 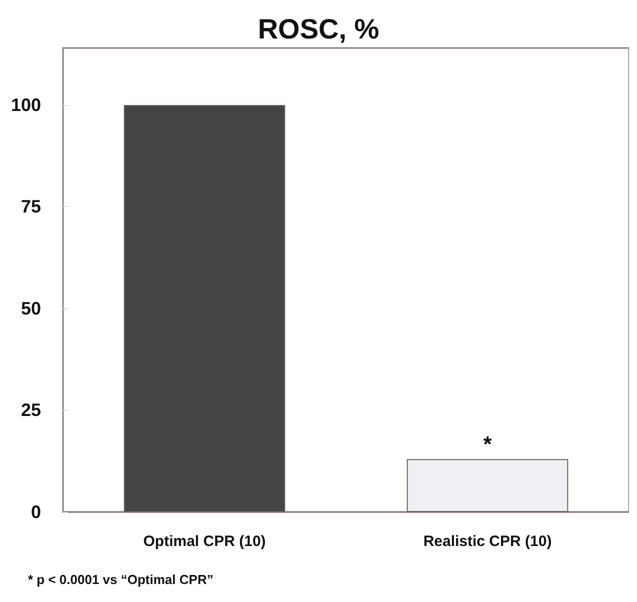 I want to click on x-tick-label: Realistic CPR (10), so click(x=487, y=541).